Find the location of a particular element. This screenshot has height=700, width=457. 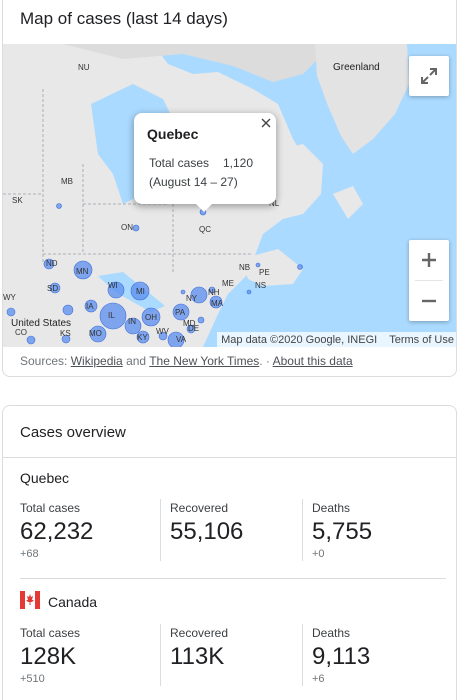

bubble-nb is located at coordinates (258, 265).